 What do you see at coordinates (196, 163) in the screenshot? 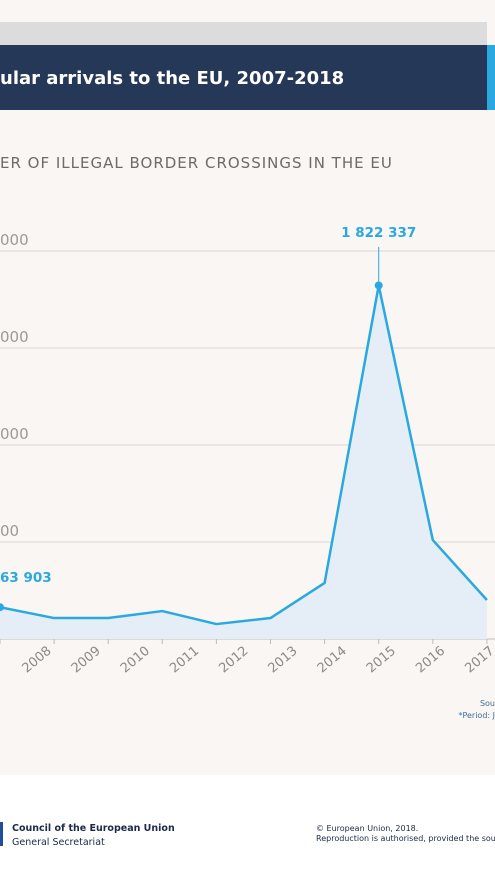
I see `chart-subtitle: ER OF ILLEGAL BORDER CROSSINGS IN THE EU` at bounding box center [196, 163].